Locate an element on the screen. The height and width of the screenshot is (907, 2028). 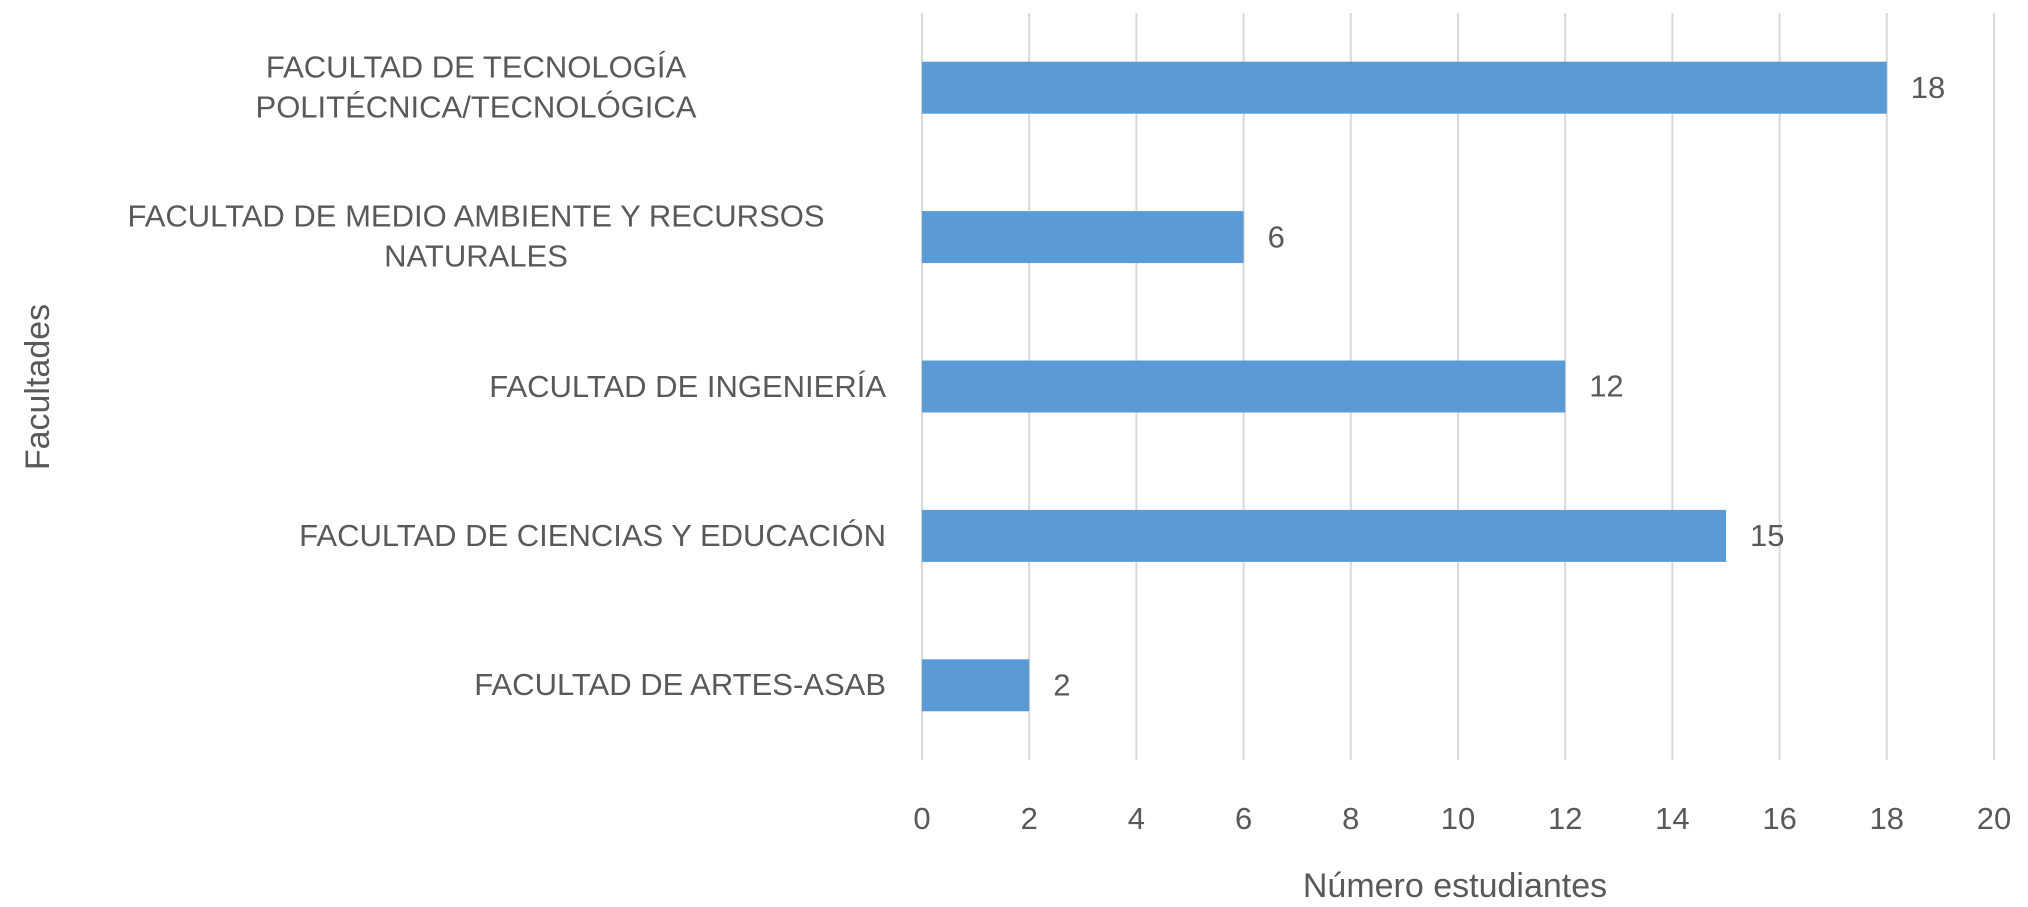
y-tick-label: FACULTAD DE ARTES-ASAB is located at coordinates (680, 685).